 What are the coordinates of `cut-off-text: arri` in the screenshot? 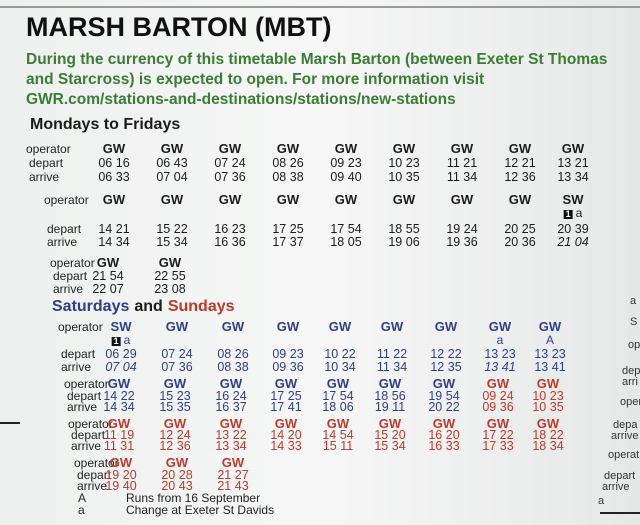 It's located at (630, 382).